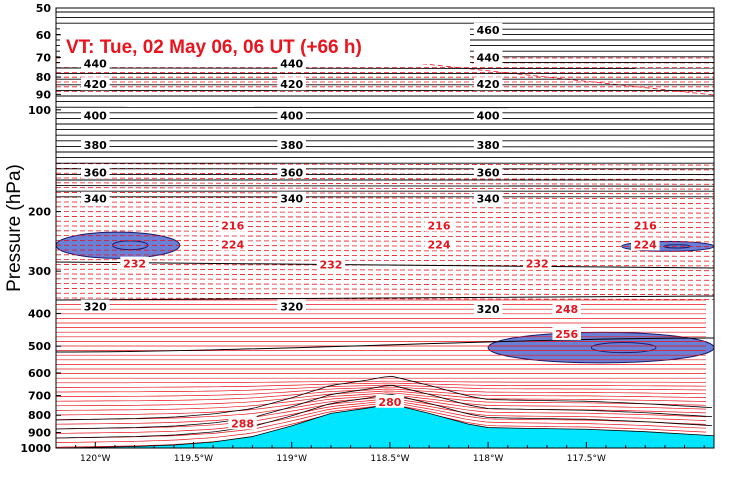 The height and width of the screenshot is (487, 748). Describe the element at coordinates (488, 84) in the screenshot. I see `theta-label: 420` at that location.